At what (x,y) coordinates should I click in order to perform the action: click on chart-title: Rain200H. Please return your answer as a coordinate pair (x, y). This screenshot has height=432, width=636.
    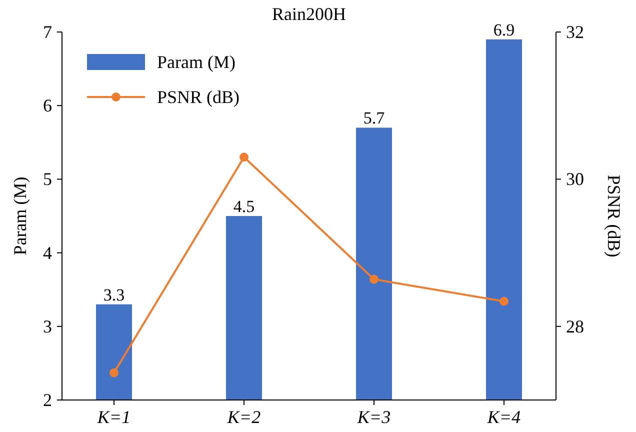
    Looking at the image, I should click on (309, 14).